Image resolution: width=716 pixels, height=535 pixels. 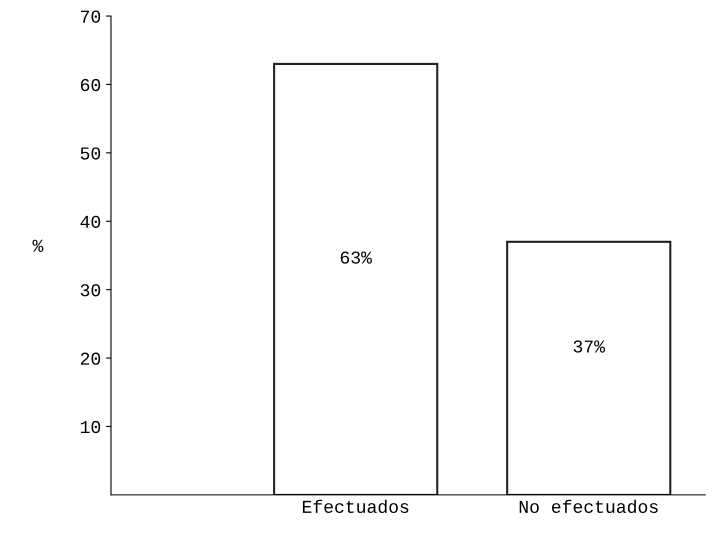 I want to click on y-axis-title: %, so click(x=38, y=246).